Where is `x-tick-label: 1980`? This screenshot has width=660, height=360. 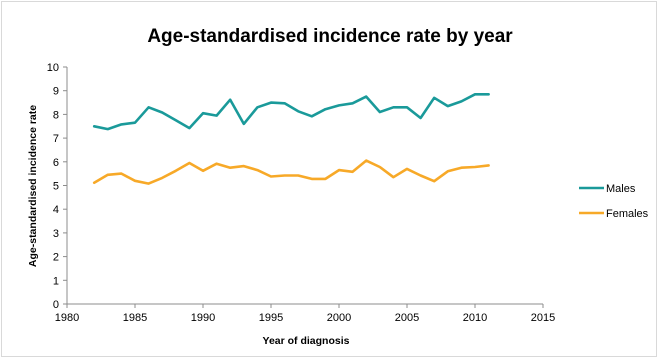
x-tick-label: 1980 is located at coordinates (67, 318).